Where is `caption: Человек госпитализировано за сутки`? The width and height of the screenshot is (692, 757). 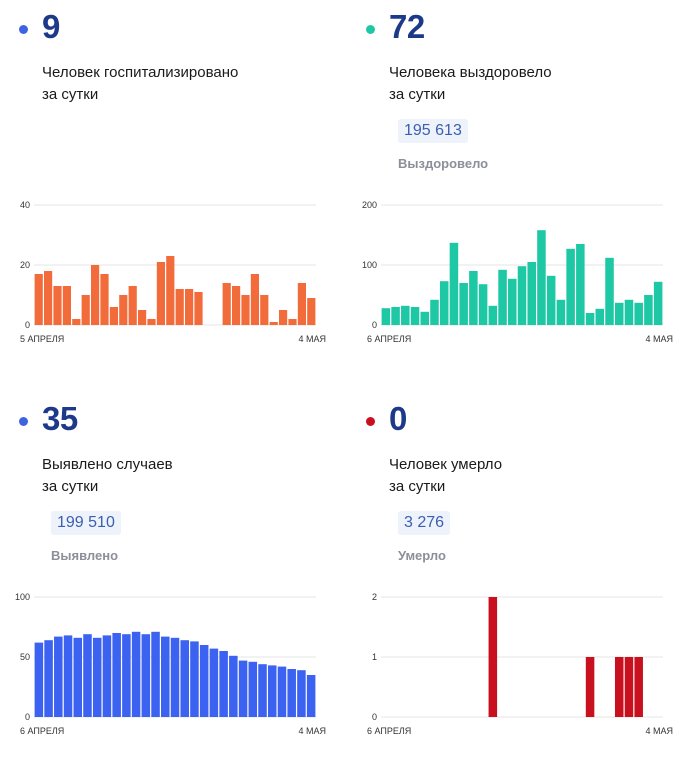
caption: Человек госпитализировано за сутки is located at coordinates (140, 84).